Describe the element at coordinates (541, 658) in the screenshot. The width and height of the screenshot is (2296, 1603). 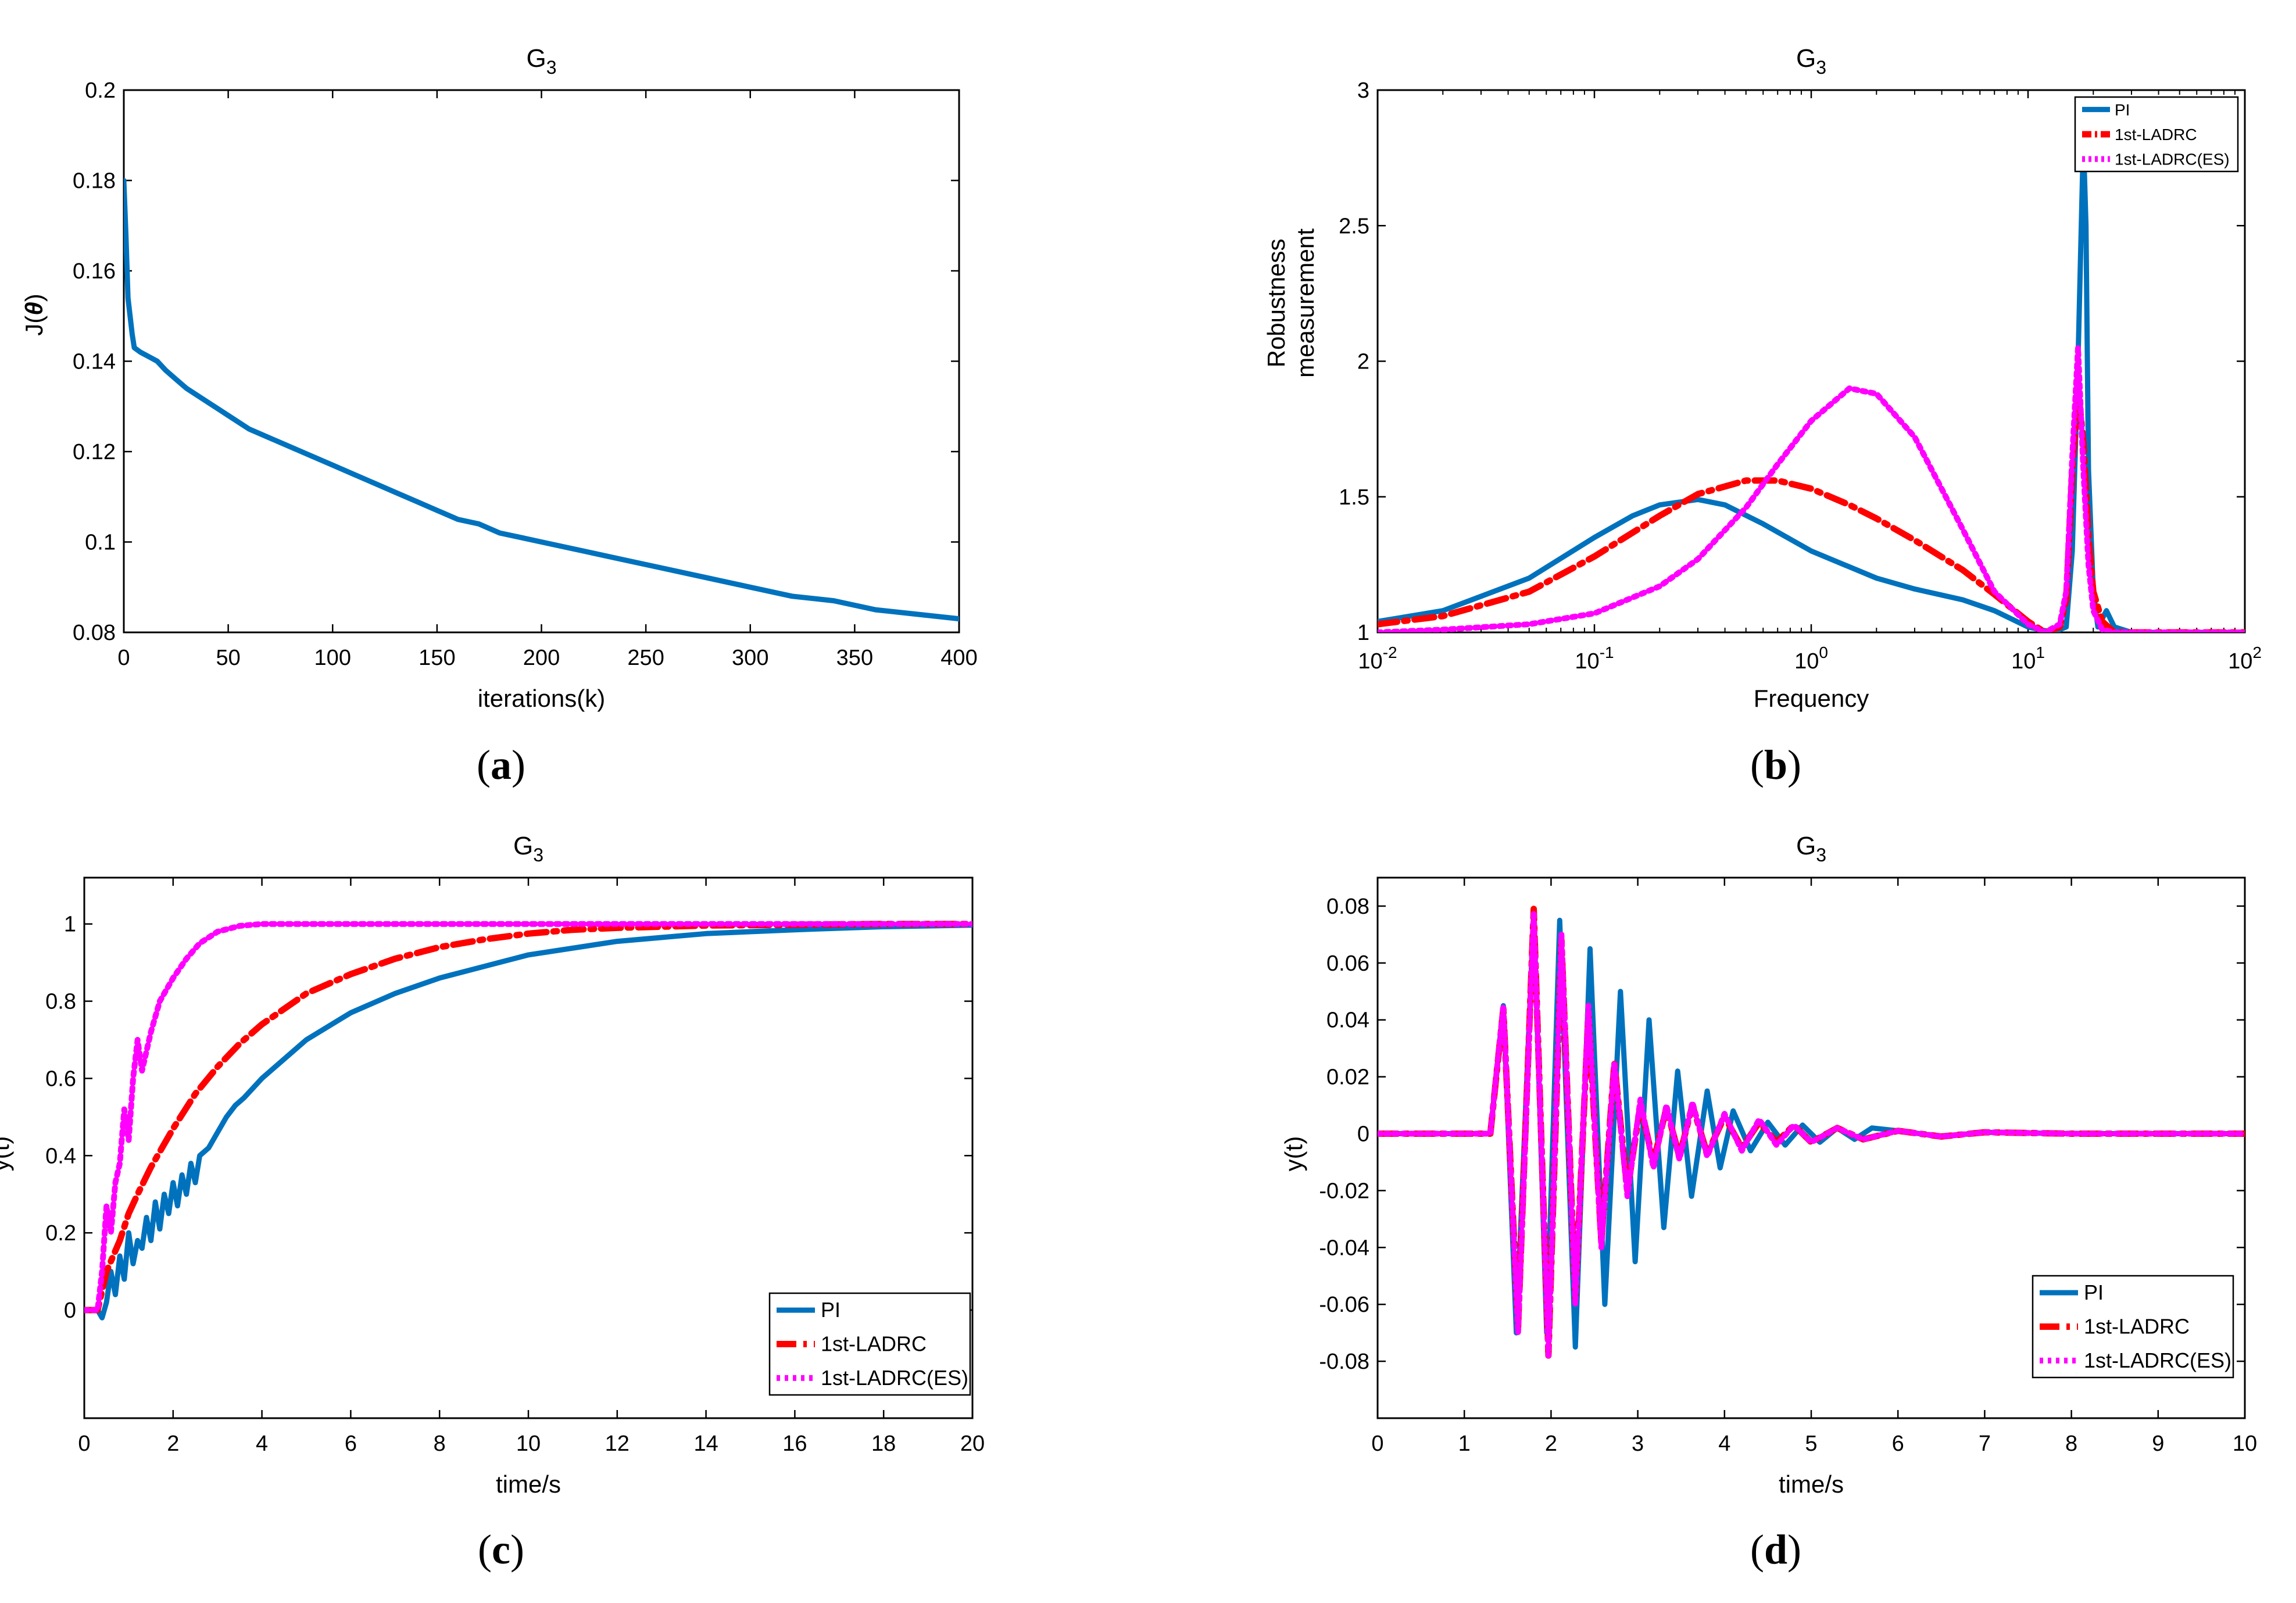
I see `x-tick-label: 200` at that location.